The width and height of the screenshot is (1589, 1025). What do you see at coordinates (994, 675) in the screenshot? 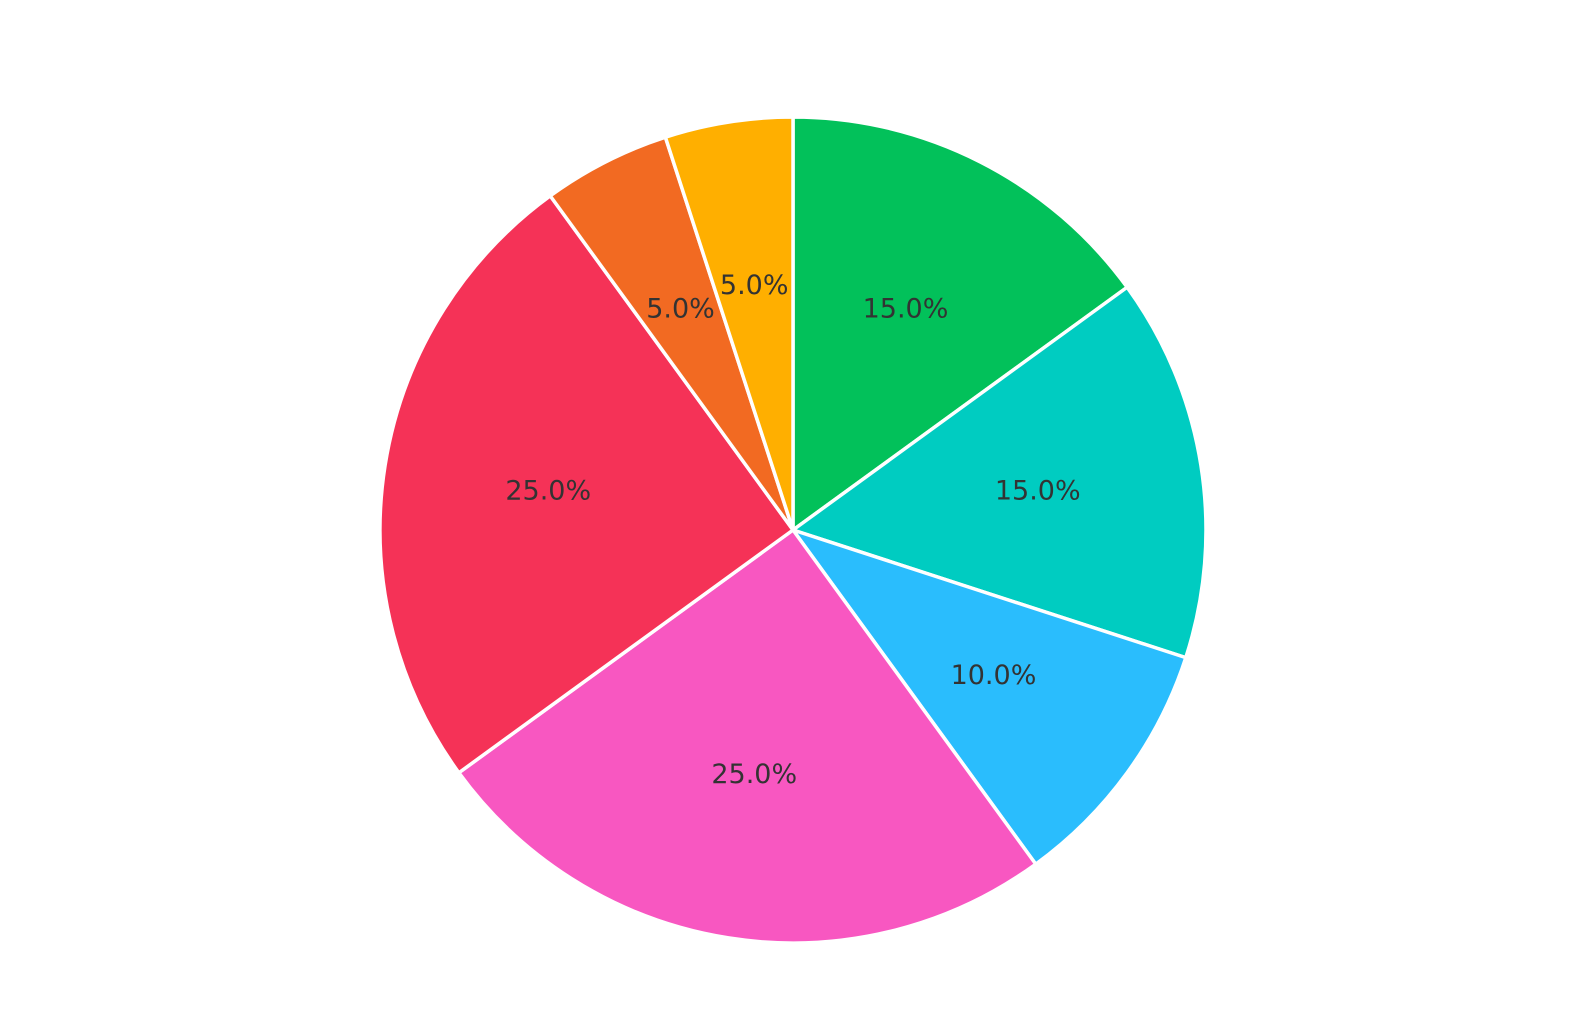
I see `pie-slice-label-3: 10.0%` at bounding box center [994, 675].